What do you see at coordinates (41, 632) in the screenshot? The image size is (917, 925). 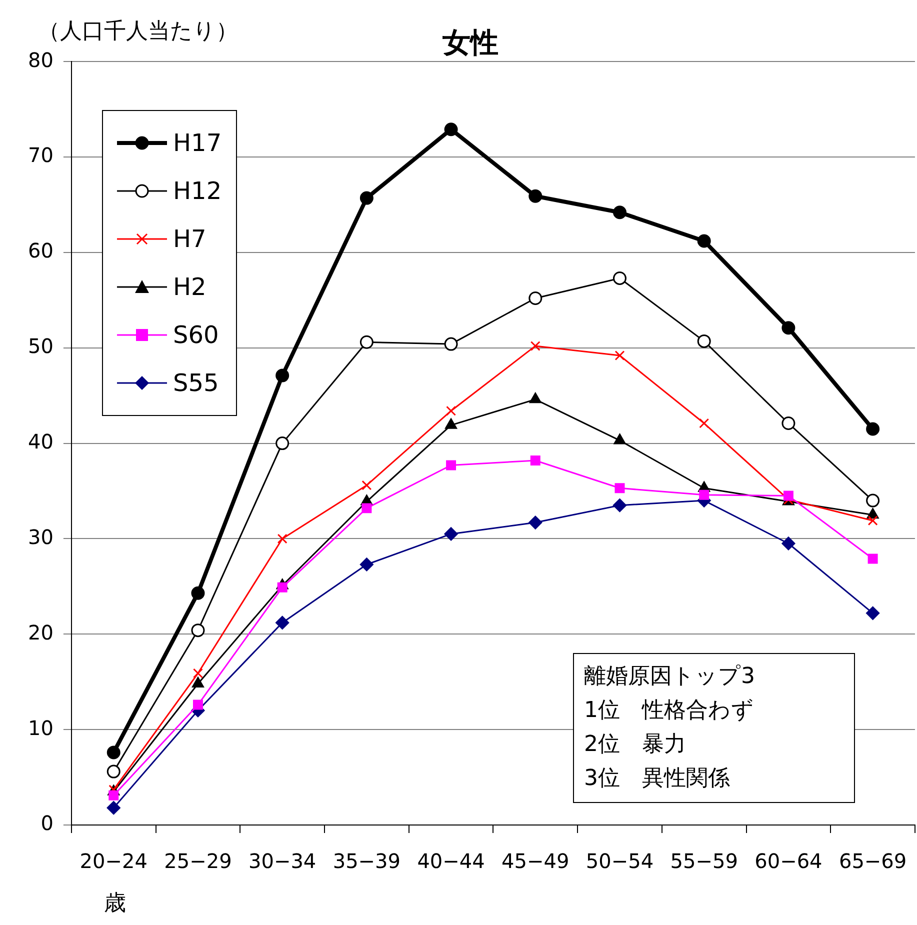 I see `y-tick-label: 20` at bounding box center [41, 632].